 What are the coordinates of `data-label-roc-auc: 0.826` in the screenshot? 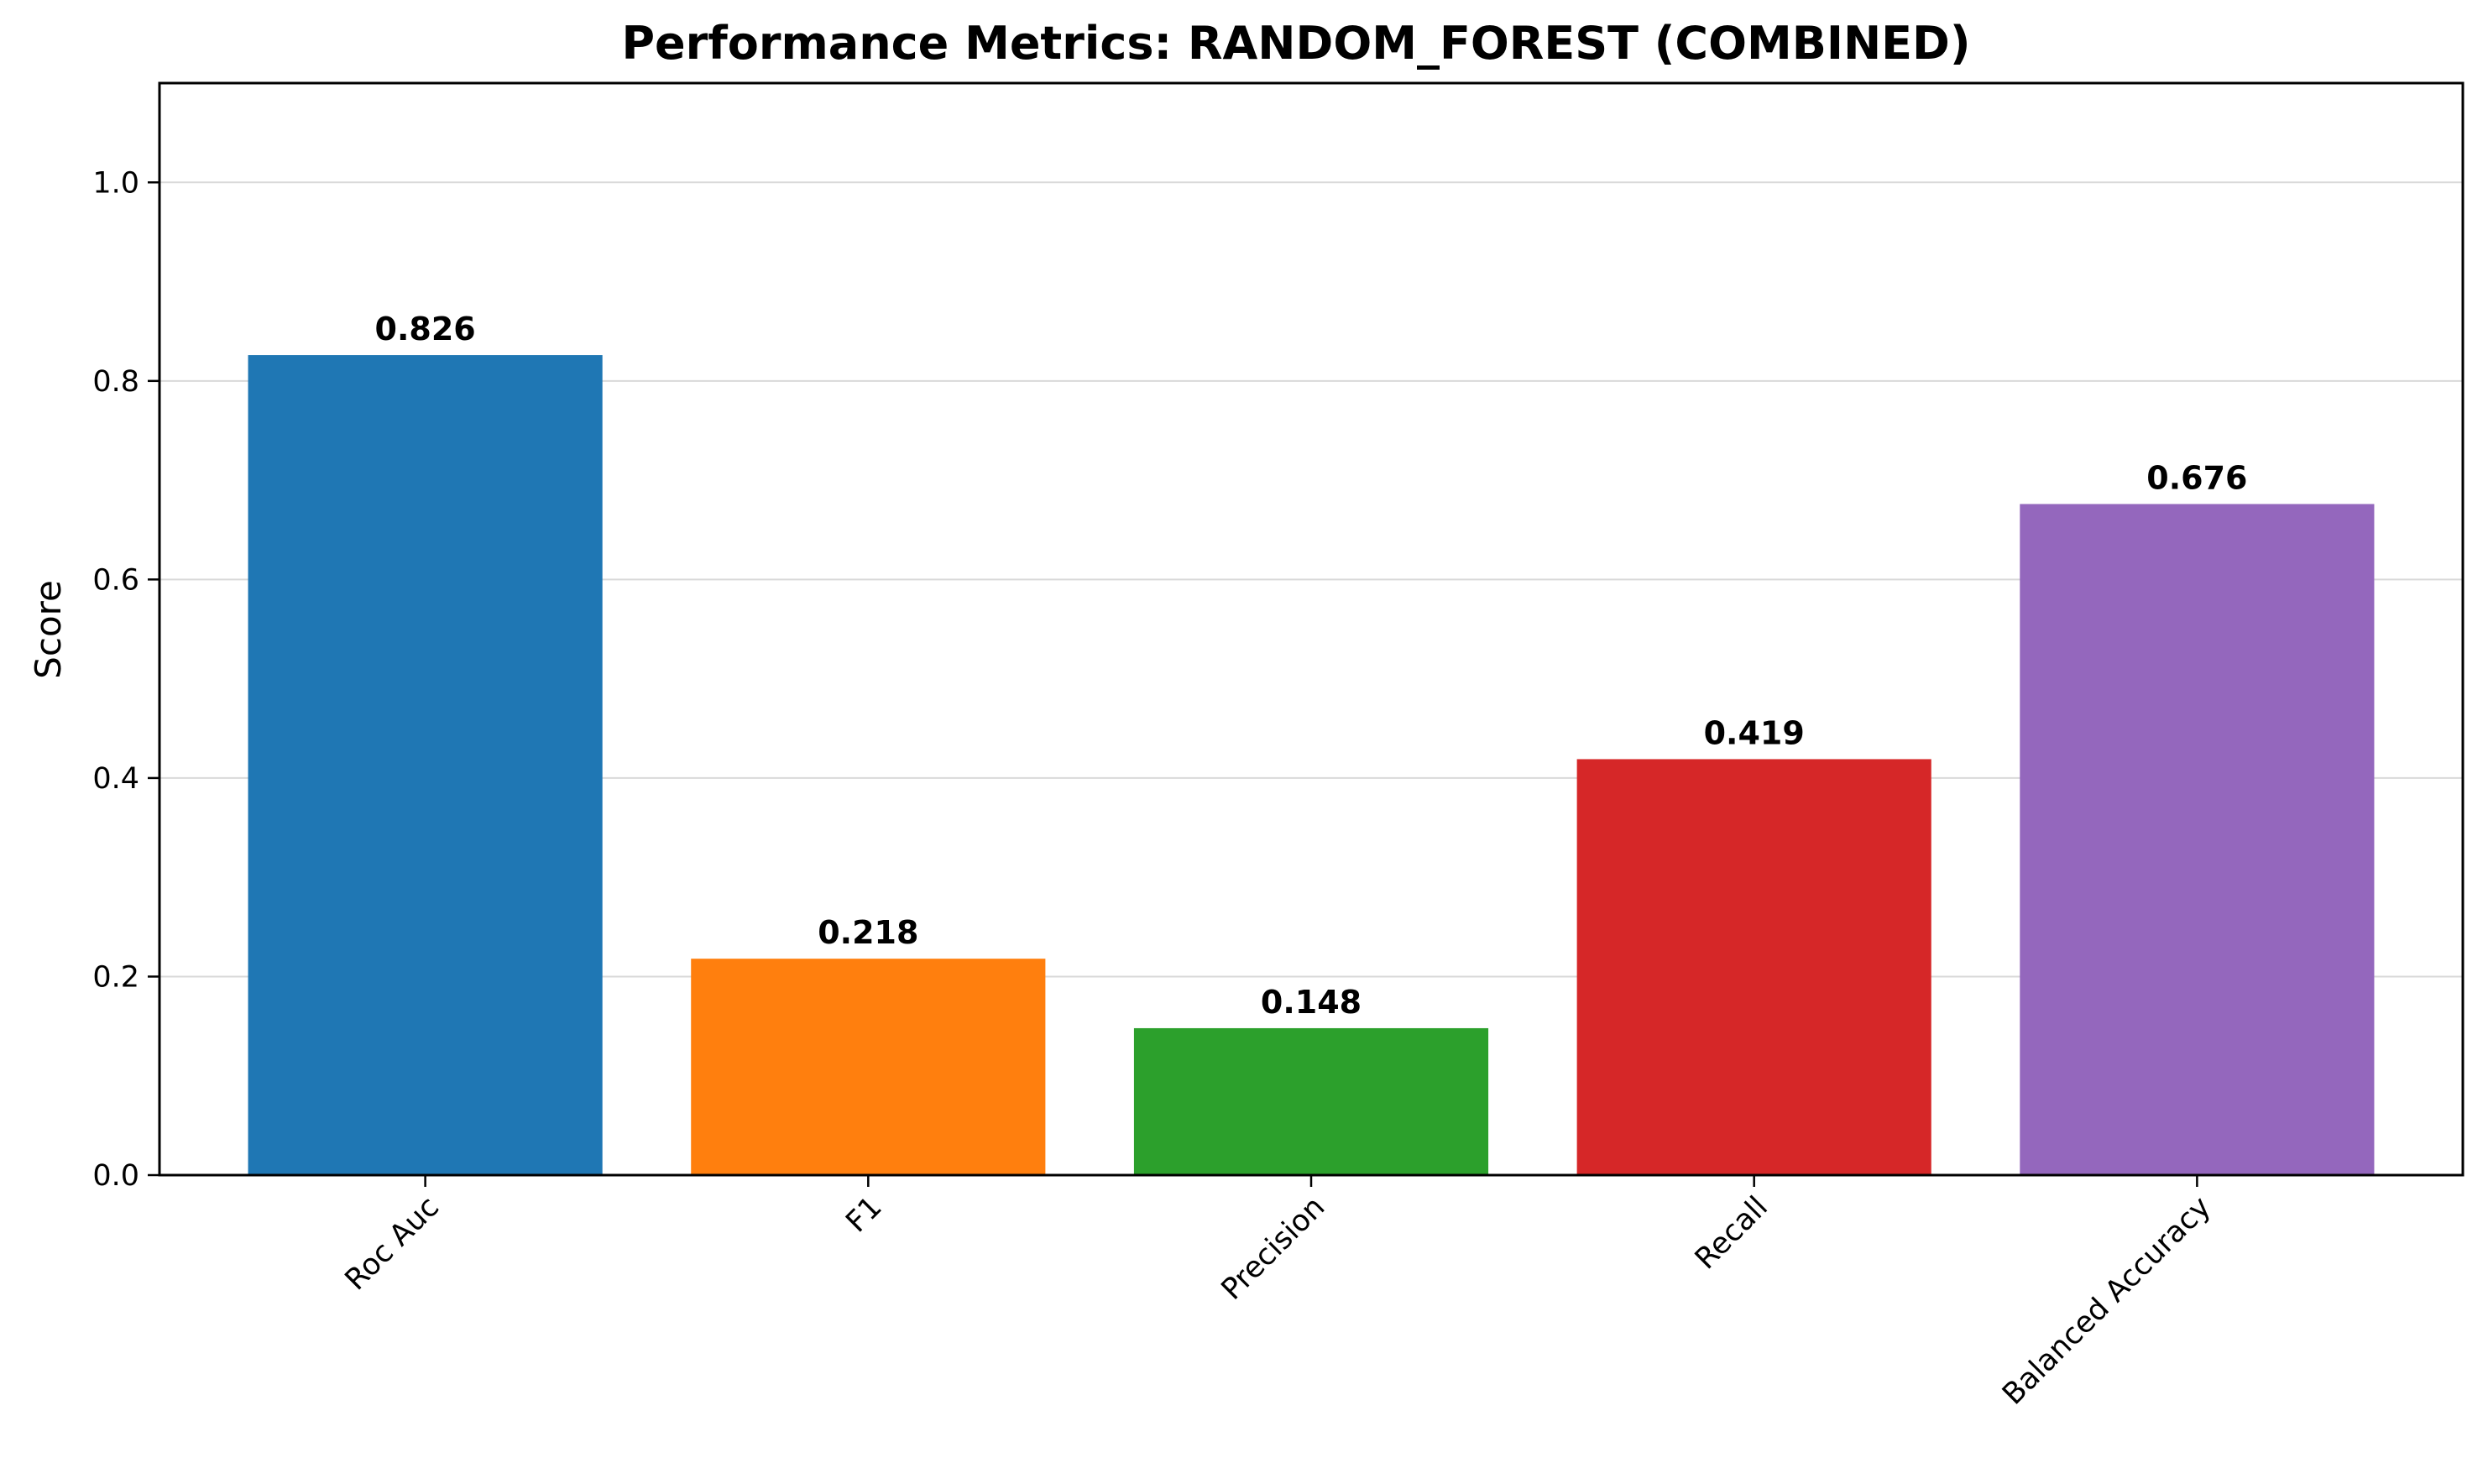 It's located at (425, 329).